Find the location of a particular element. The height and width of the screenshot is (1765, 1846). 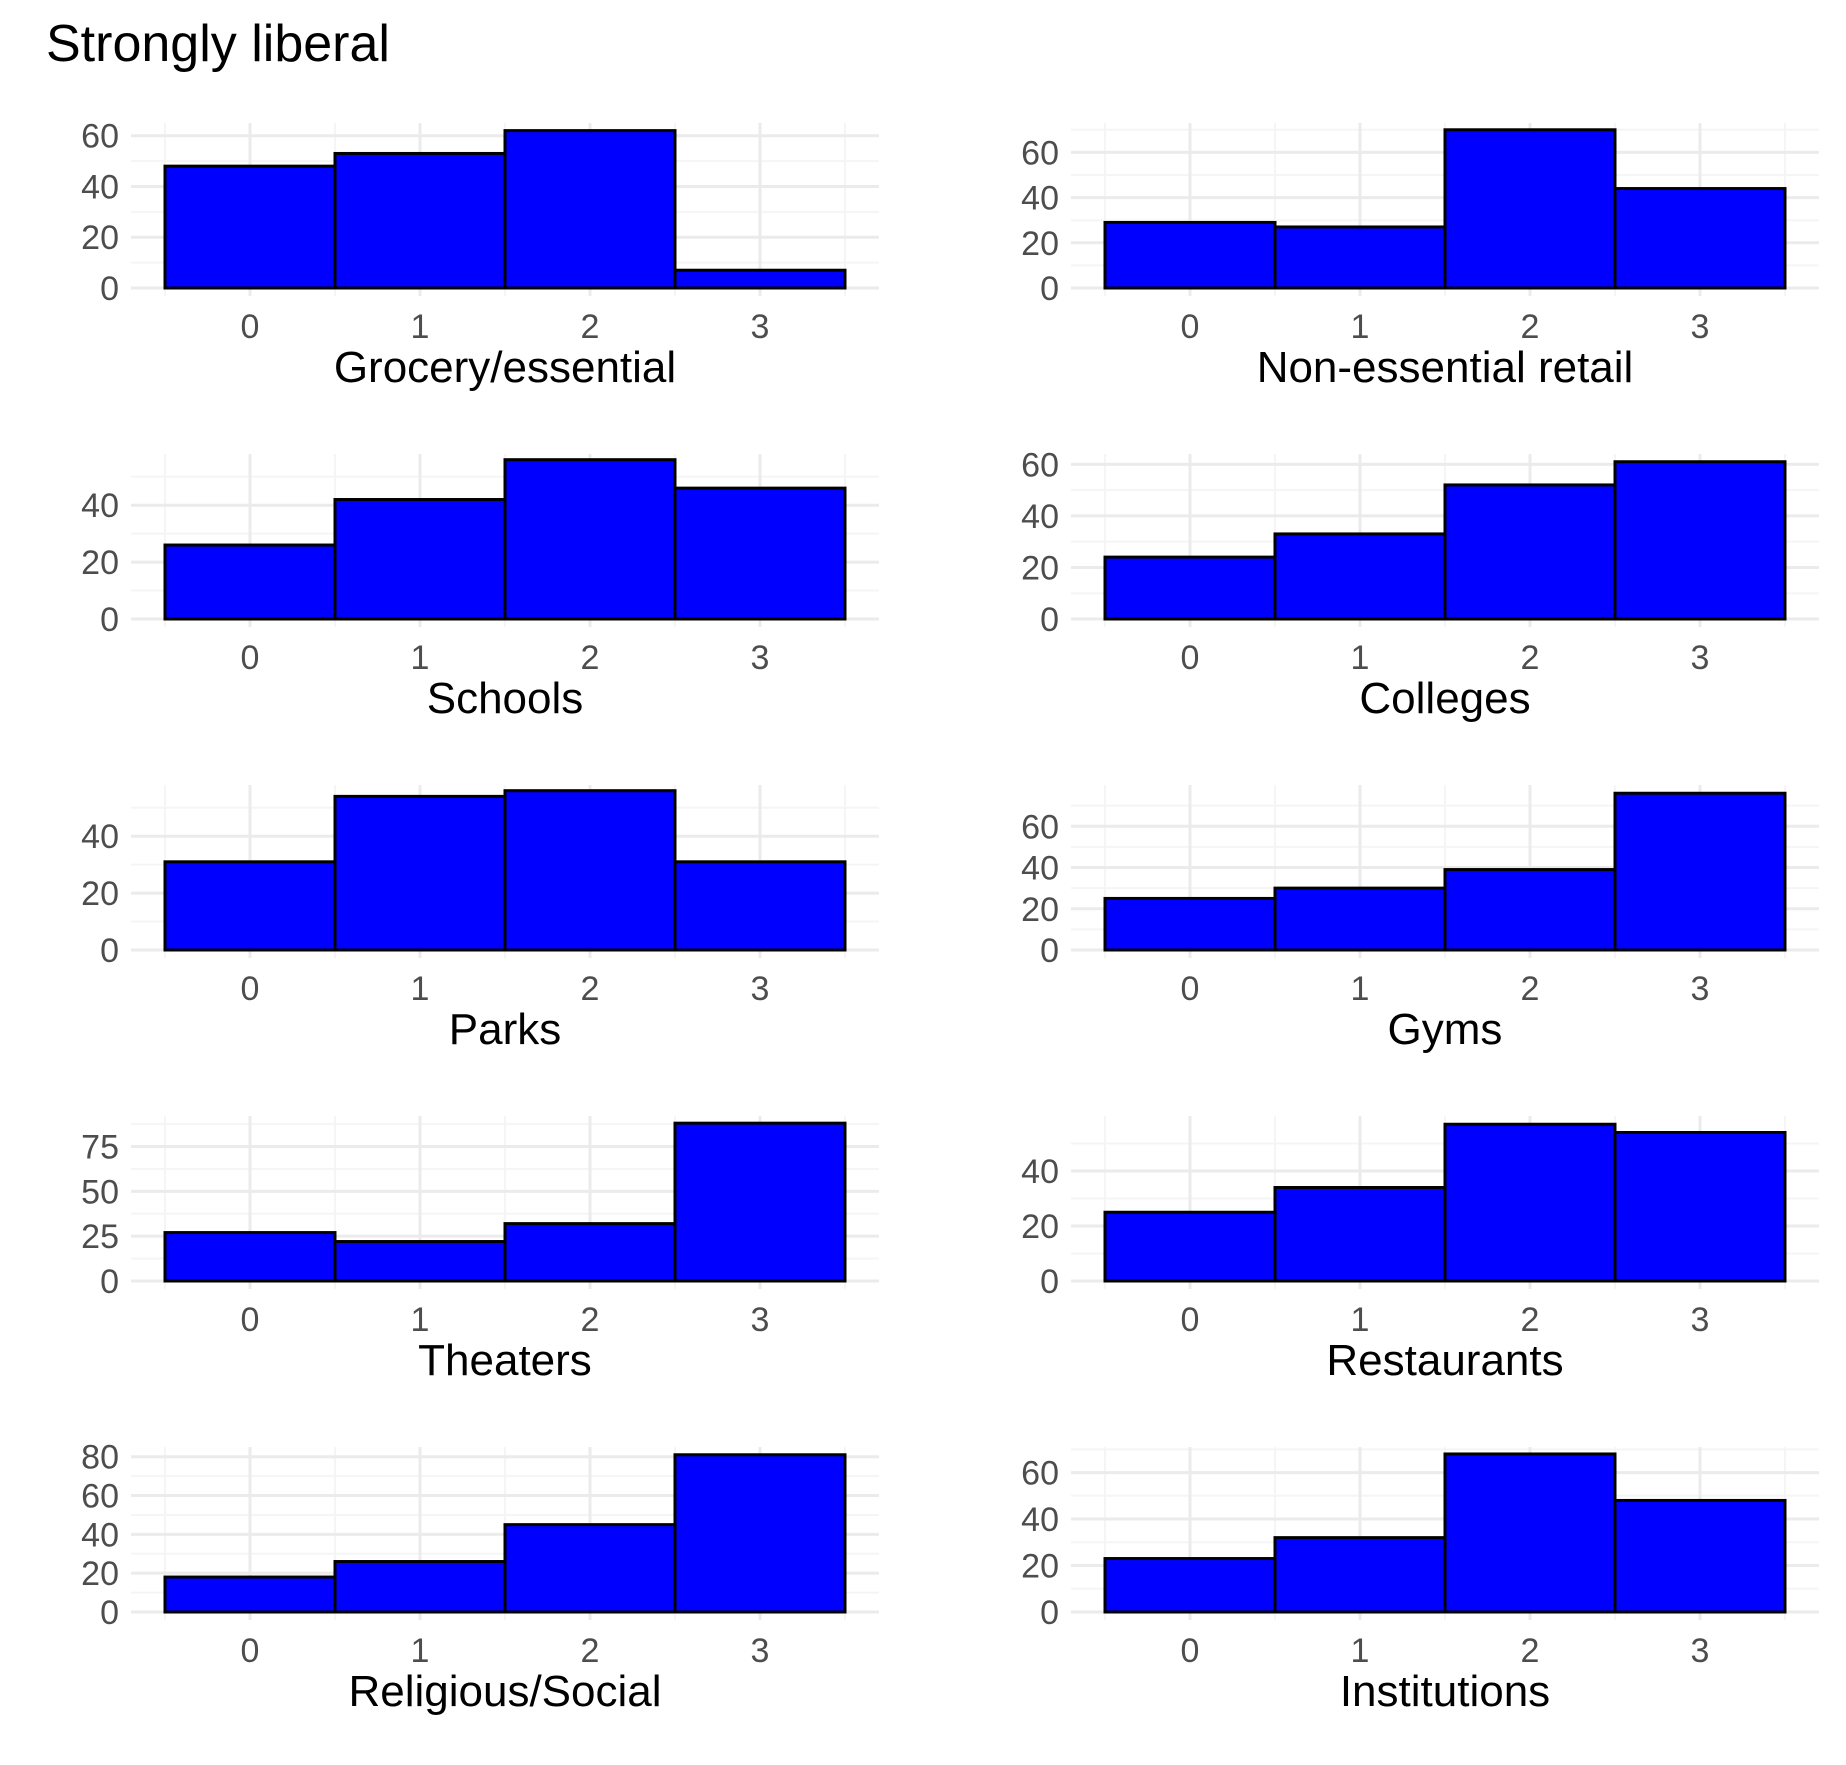

x-axis-title: Parks is located at coordinates (505, 1029).